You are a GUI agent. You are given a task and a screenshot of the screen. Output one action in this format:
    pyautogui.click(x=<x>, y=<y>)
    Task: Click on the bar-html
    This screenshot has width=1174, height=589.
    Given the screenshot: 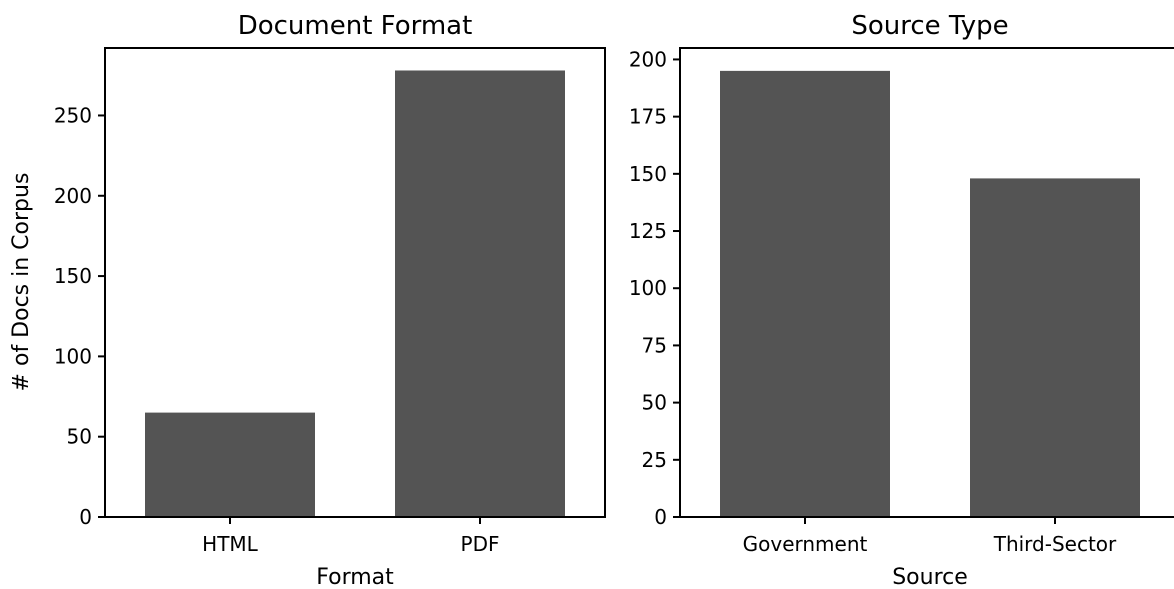 What is the action you would take?
    pyautogui.click(x=230, y=464)
    